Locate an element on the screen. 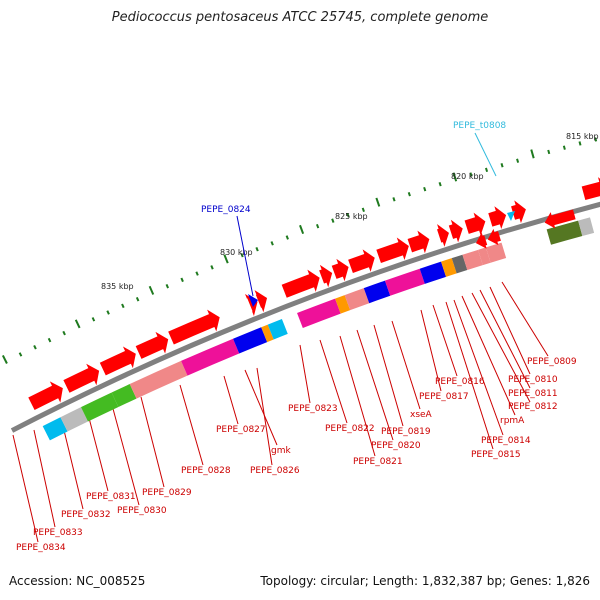 This screenshot has height=600, width=600. feature-label: PEPE_0830 is located at coordinates (142, 511).